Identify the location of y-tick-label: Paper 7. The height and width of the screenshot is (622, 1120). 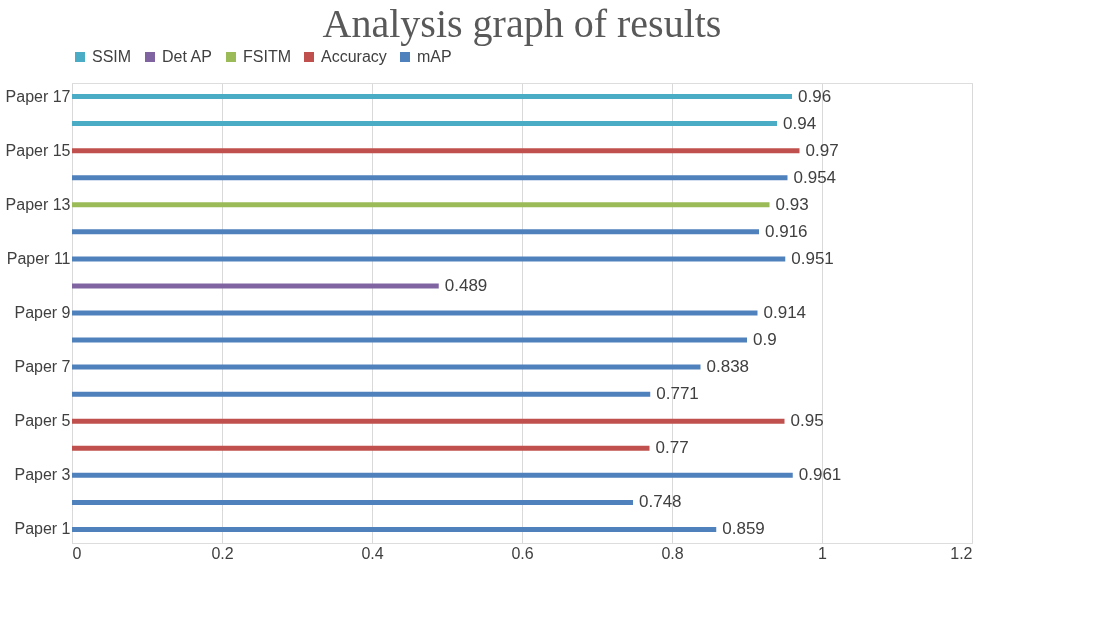
(42, 367).